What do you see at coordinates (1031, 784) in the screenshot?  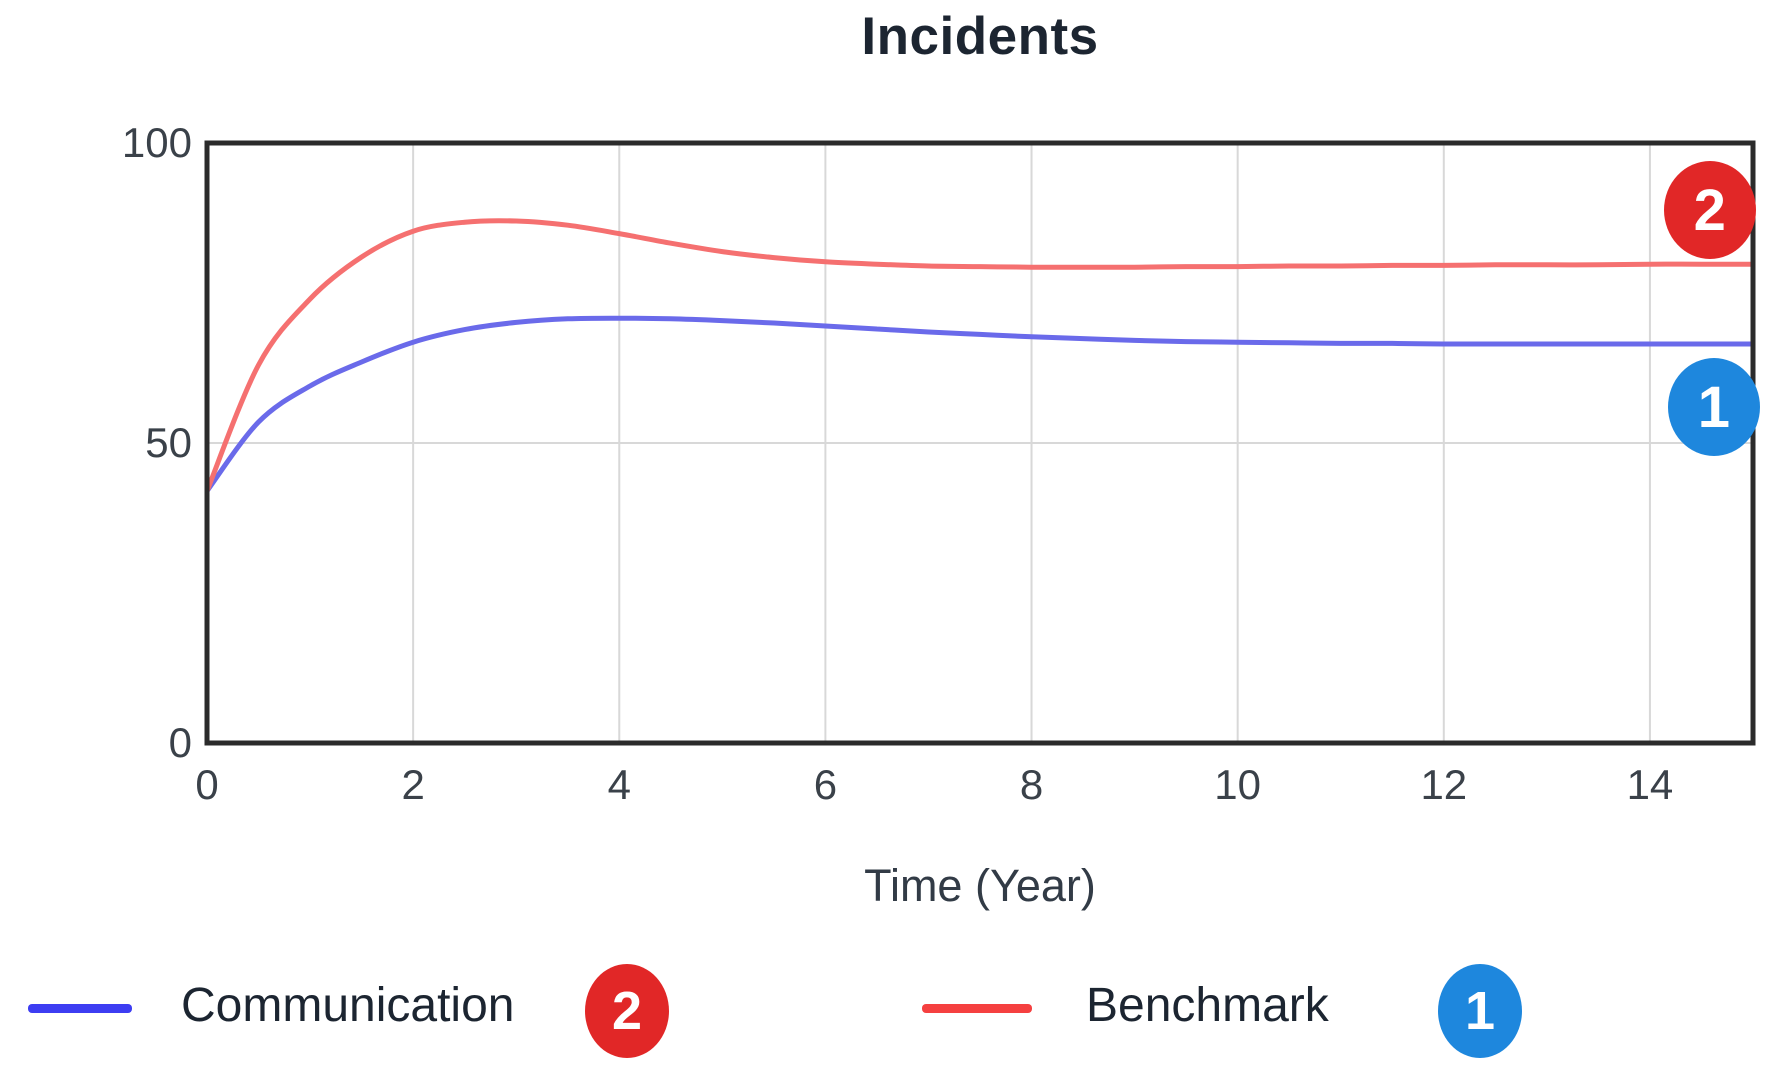 I see `x-tick-label: 8` at bounding box center [1031, 784].